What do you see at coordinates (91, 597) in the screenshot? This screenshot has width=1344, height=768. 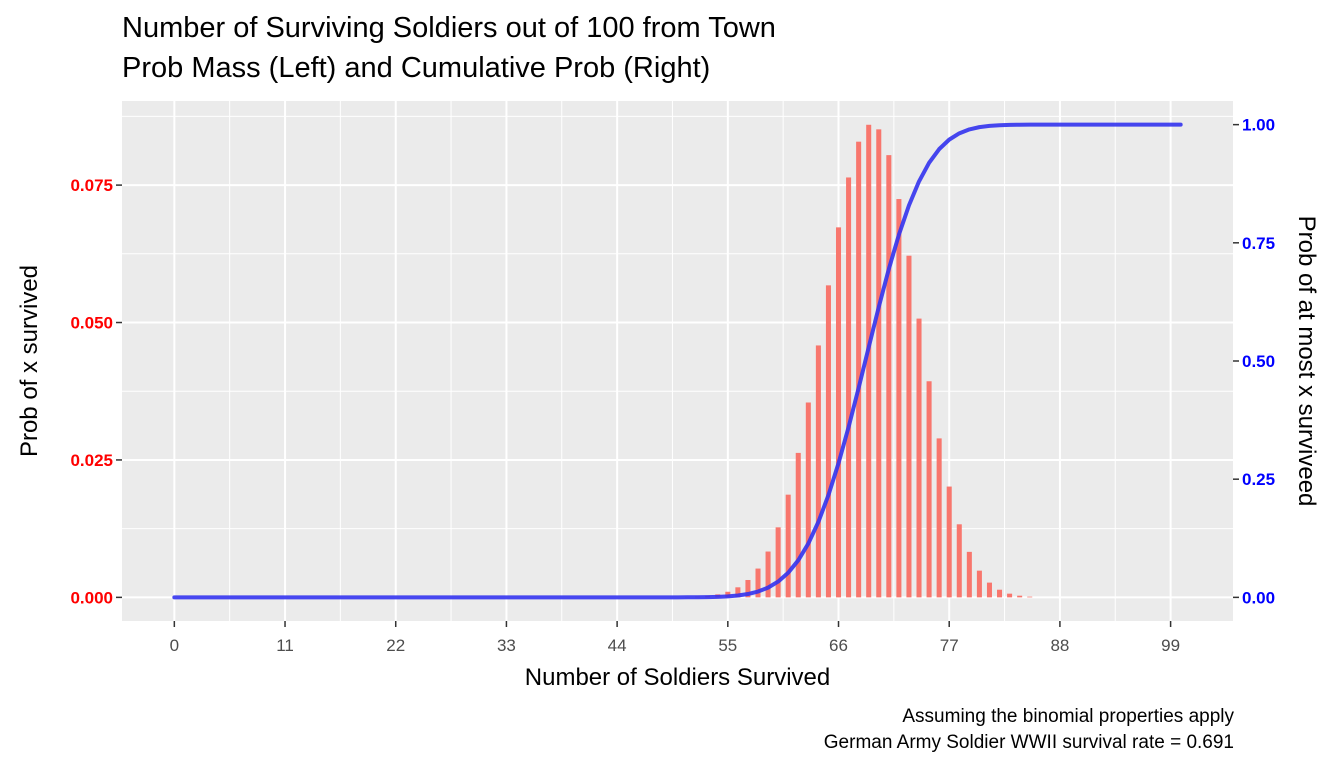 I see `y-left-tick-label: 0.000` at bounding box center [91, 597].